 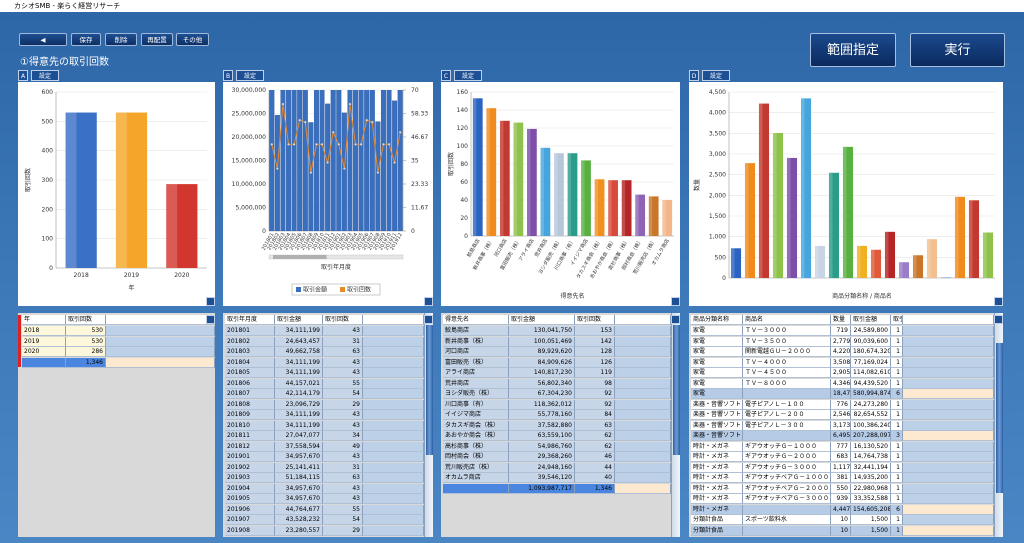 What do you see at coordinates (323, 341) in the screenshot?
I see `table-row: 201802 24,643,457 31` at bounding box center [323, 341].